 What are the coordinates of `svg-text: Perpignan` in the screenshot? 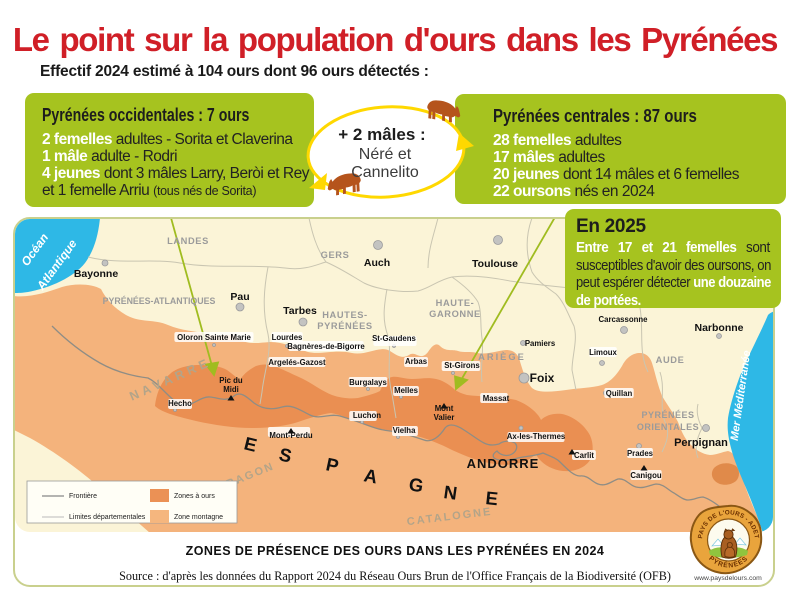 It's located at (701, 443).